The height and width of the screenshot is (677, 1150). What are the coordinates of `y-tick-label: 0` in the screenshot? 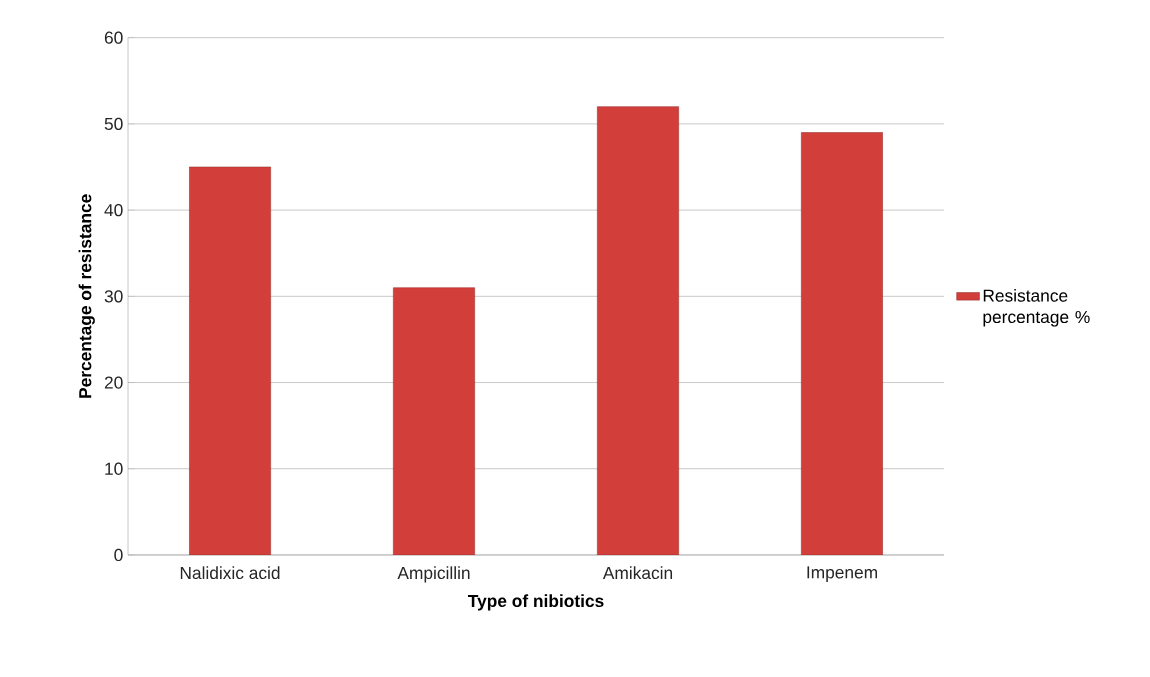 It's located at (118, 555).